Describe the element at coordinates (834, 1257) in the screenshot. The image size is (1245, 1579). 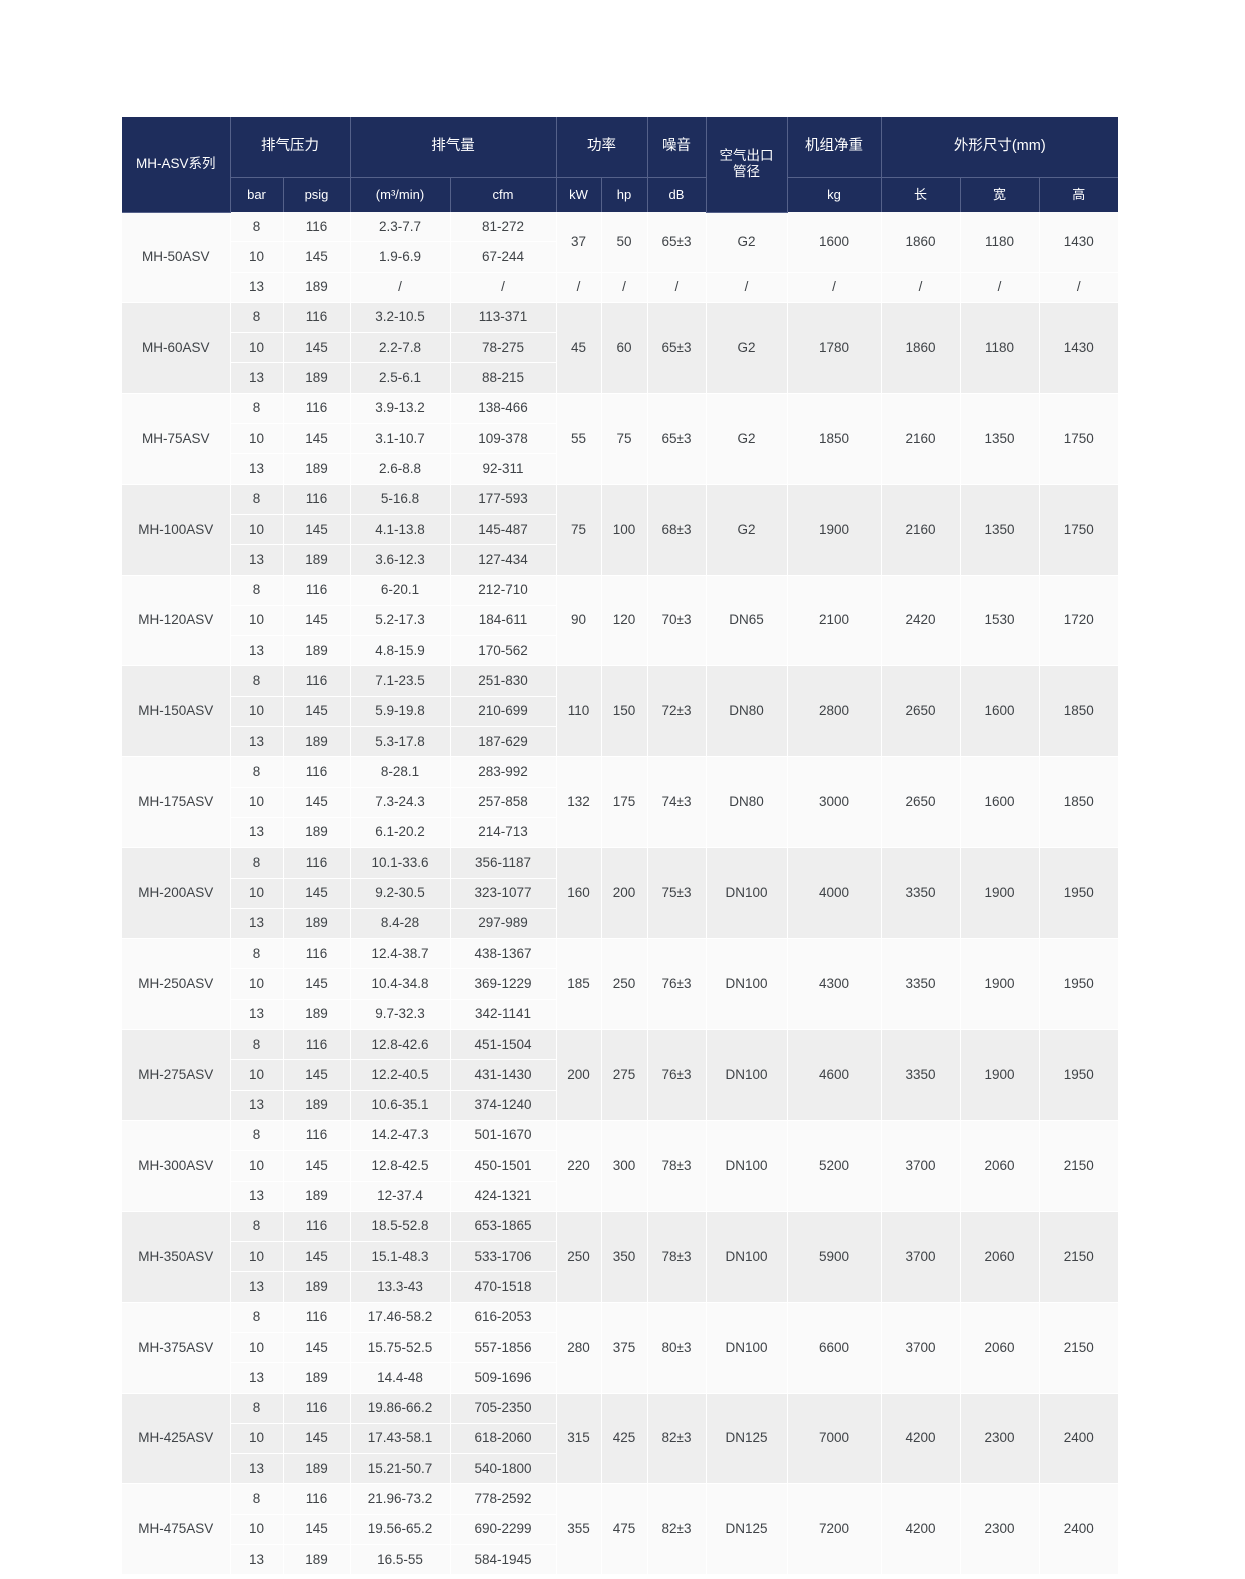
I see `net-weight-kg: 5900` at that location.